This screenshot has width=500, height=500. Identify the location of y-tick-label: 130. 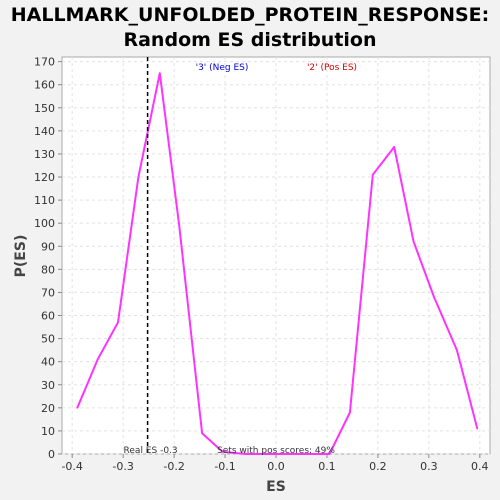
(44, 154).